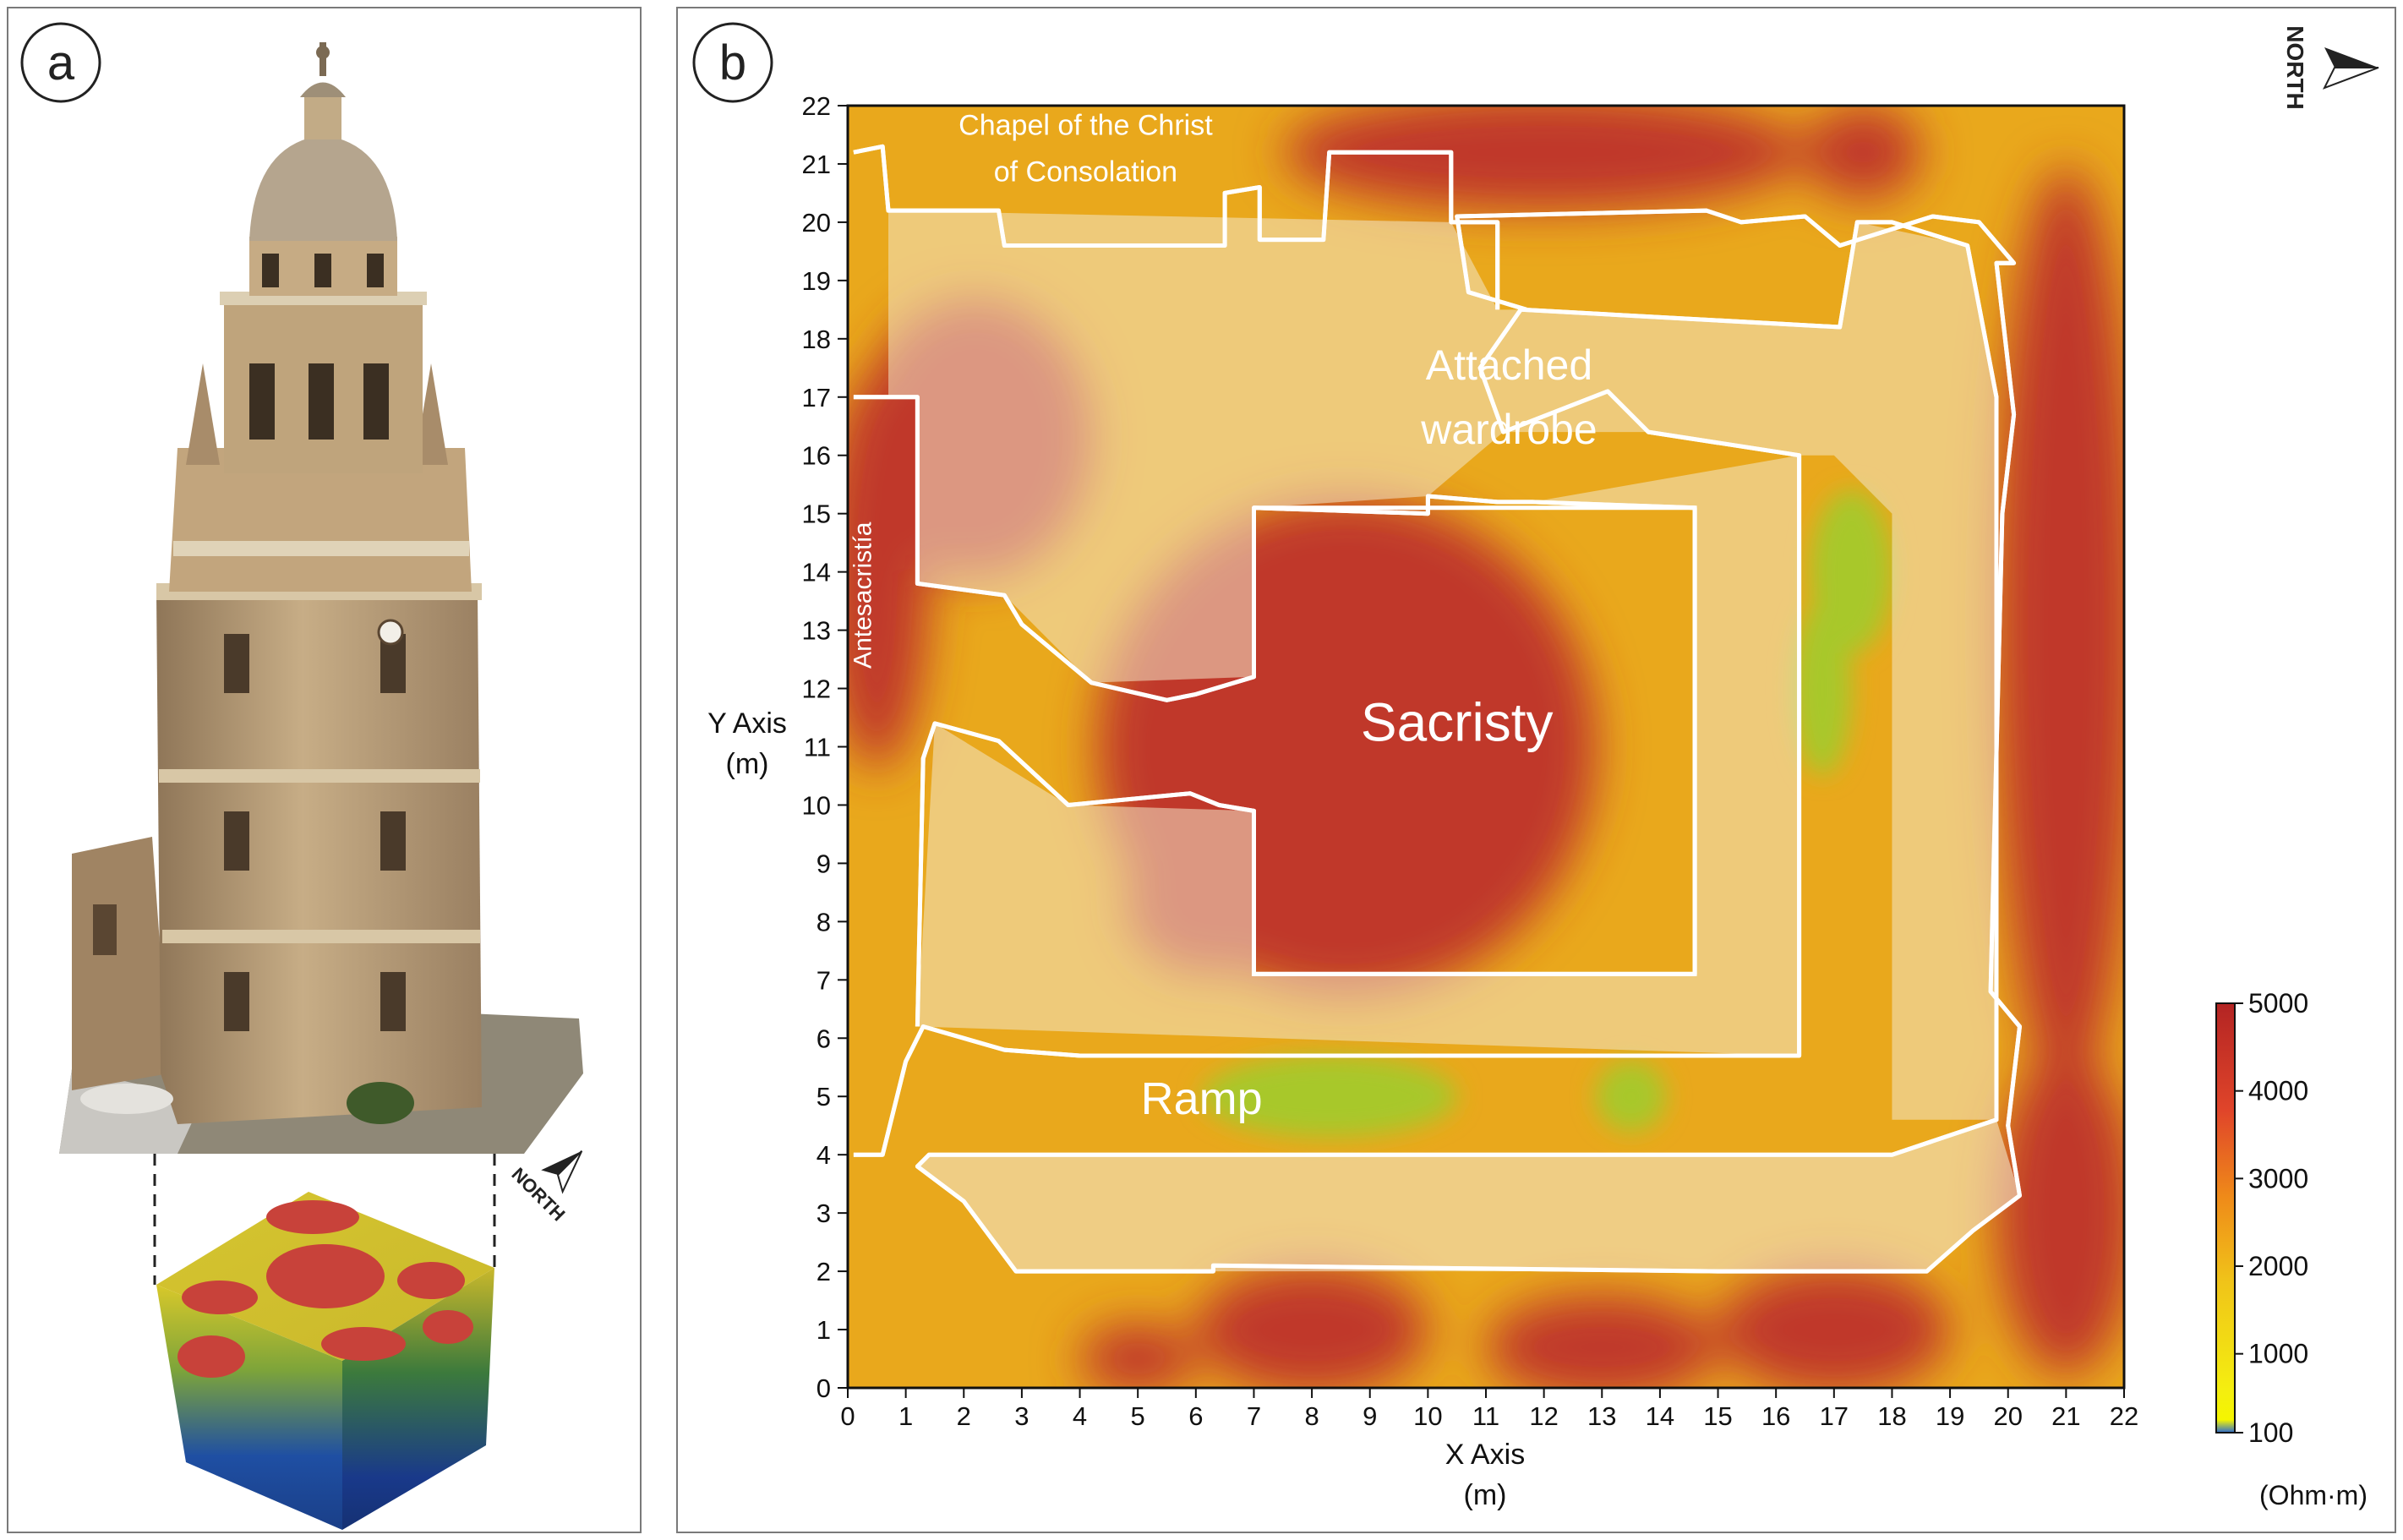  Describe the element at coordinates (2278, 1091) in the screenshot. I see `colorbar-tick-label: 4000` at that location.